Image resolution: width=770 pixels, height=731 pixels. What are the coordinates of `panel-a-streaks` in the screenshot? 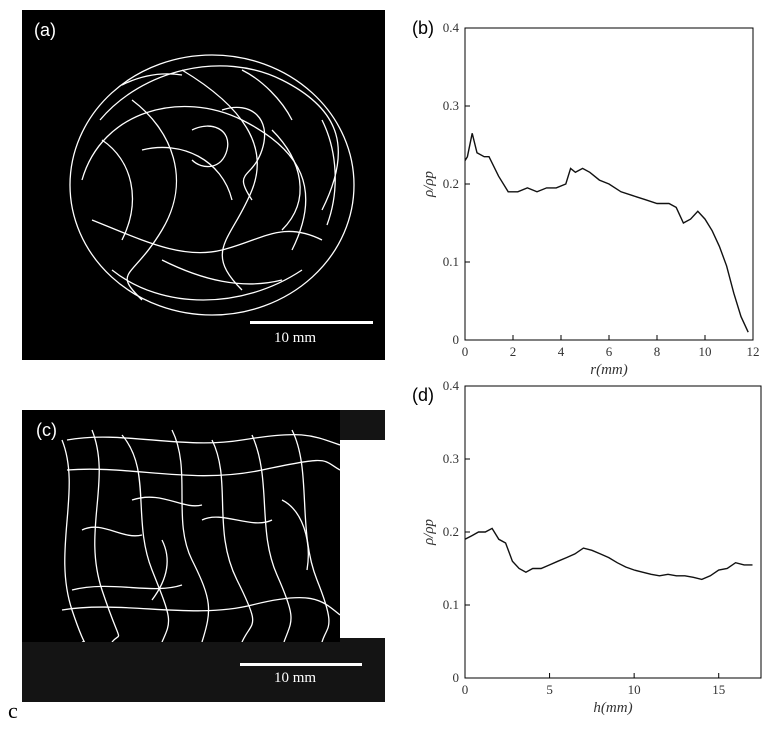 It's located at (221, 189).